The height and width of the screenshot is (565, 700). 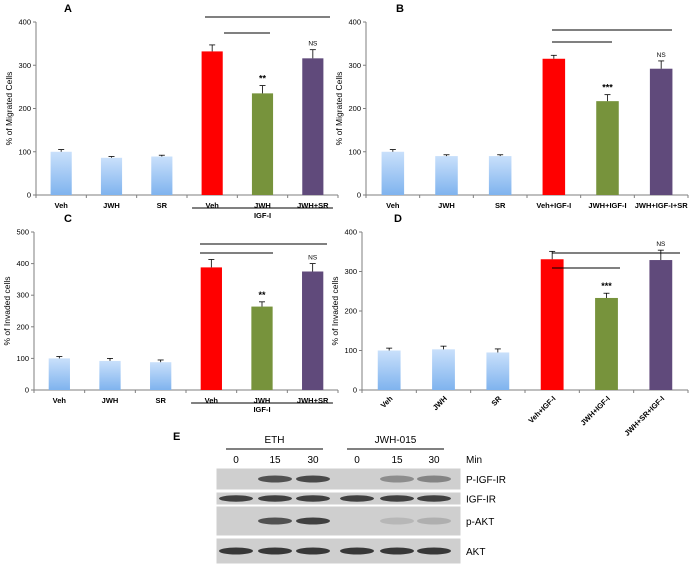 What do you see at coordinates (398, 219) in the screenshot?
I see `panel-letter: D` at bounding box center [398, 219].